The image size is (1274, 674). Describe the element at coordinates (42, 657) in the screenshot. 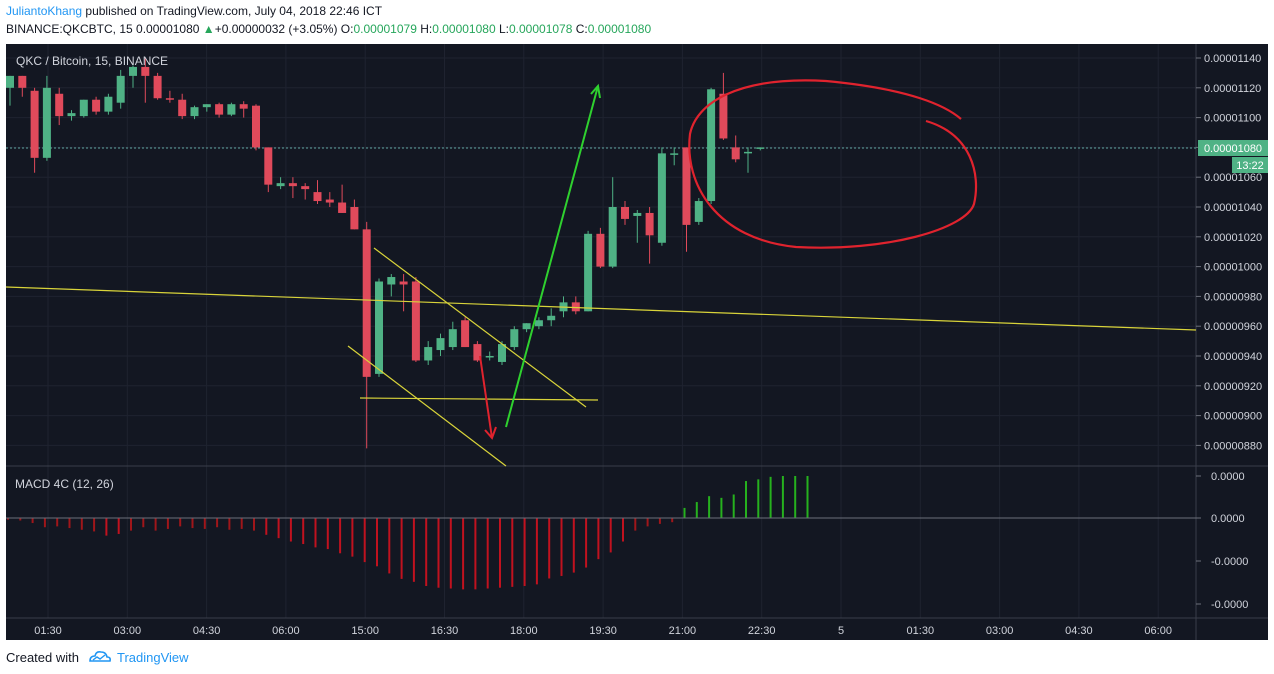

I see `created-with-text: Created with` at that location.